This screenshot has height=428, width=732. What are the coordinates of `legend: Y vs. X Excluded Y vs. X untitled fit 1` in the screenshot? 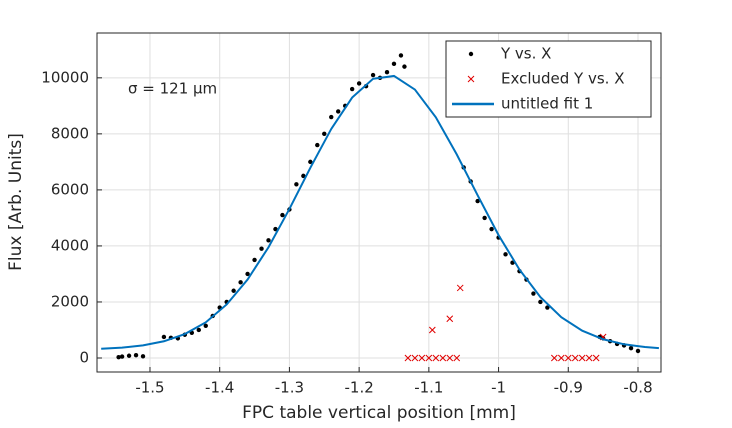 It's located at (548, 79).